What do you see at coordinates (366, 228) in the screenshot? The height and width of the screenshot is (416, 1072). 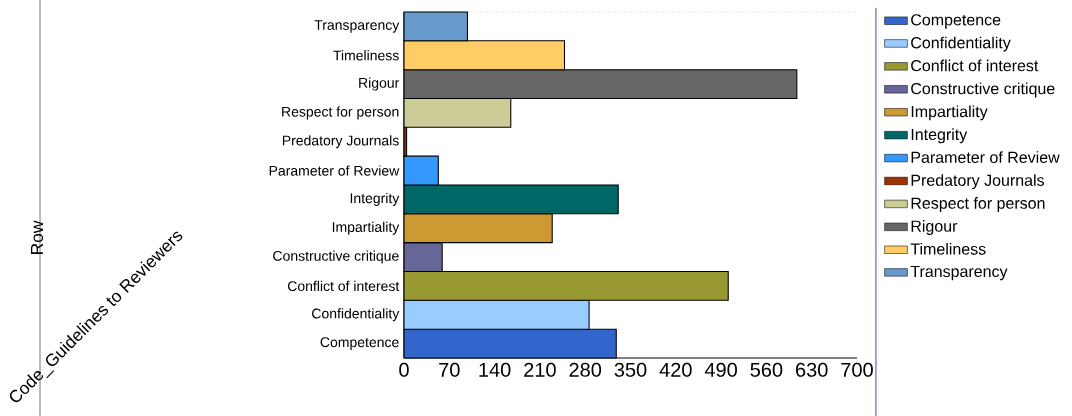 I see `y-tick-label: Impartiality` at bounding box center [366, 228].